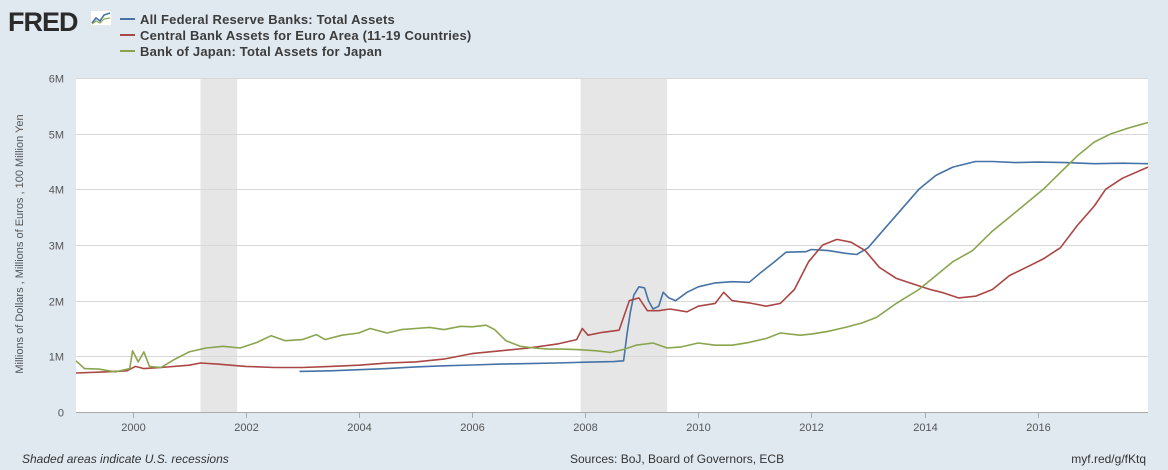 Image resolution: width=1168 pixels, height=470 pixels. I want to click on x-tick-label-4: 2008, so click(585, 428).